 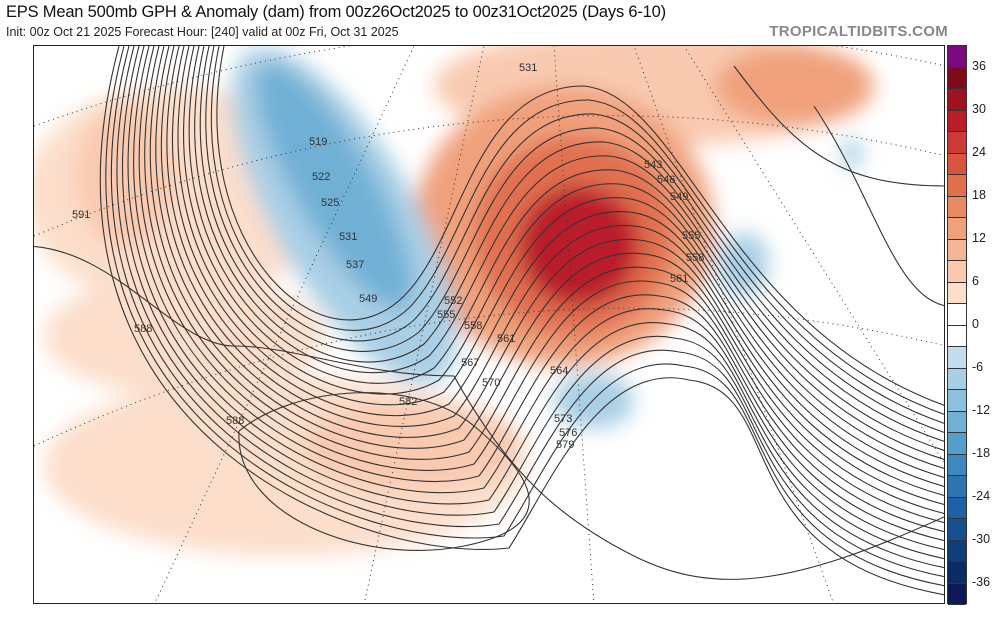 I want to click on brand-watermark: TROPICALTIDBITS.COM, so click(x=858, y=31).